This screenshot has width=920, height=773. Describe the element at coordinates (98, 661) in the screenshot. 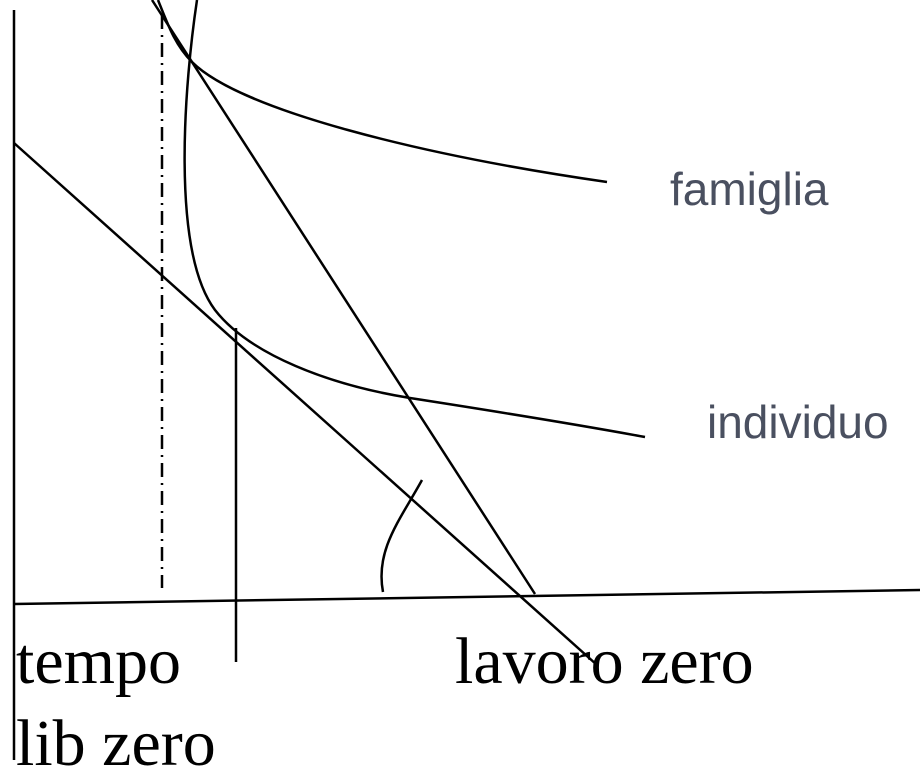

I see `label-free-time-zero-1: tempo` at that location.